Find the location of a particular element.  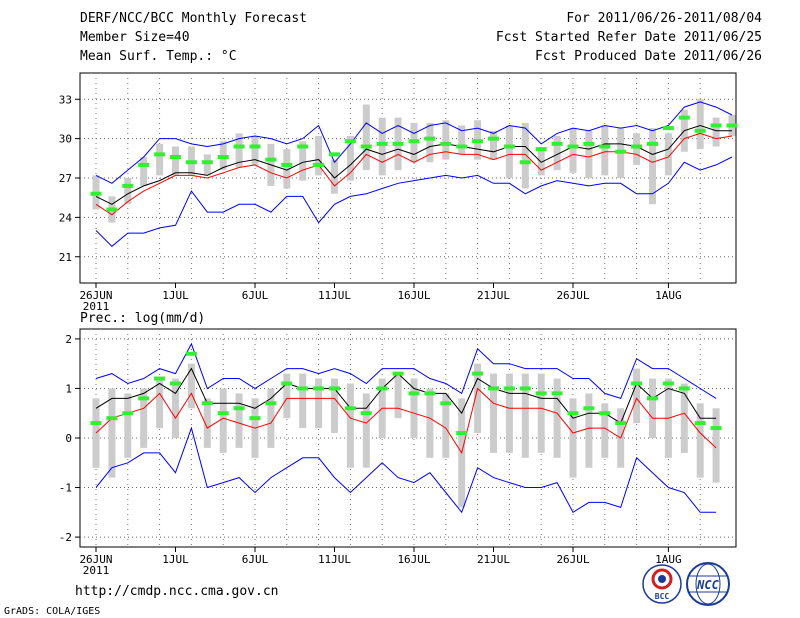

x-tick-label: 26JUL is located at coordinates (572, 295).